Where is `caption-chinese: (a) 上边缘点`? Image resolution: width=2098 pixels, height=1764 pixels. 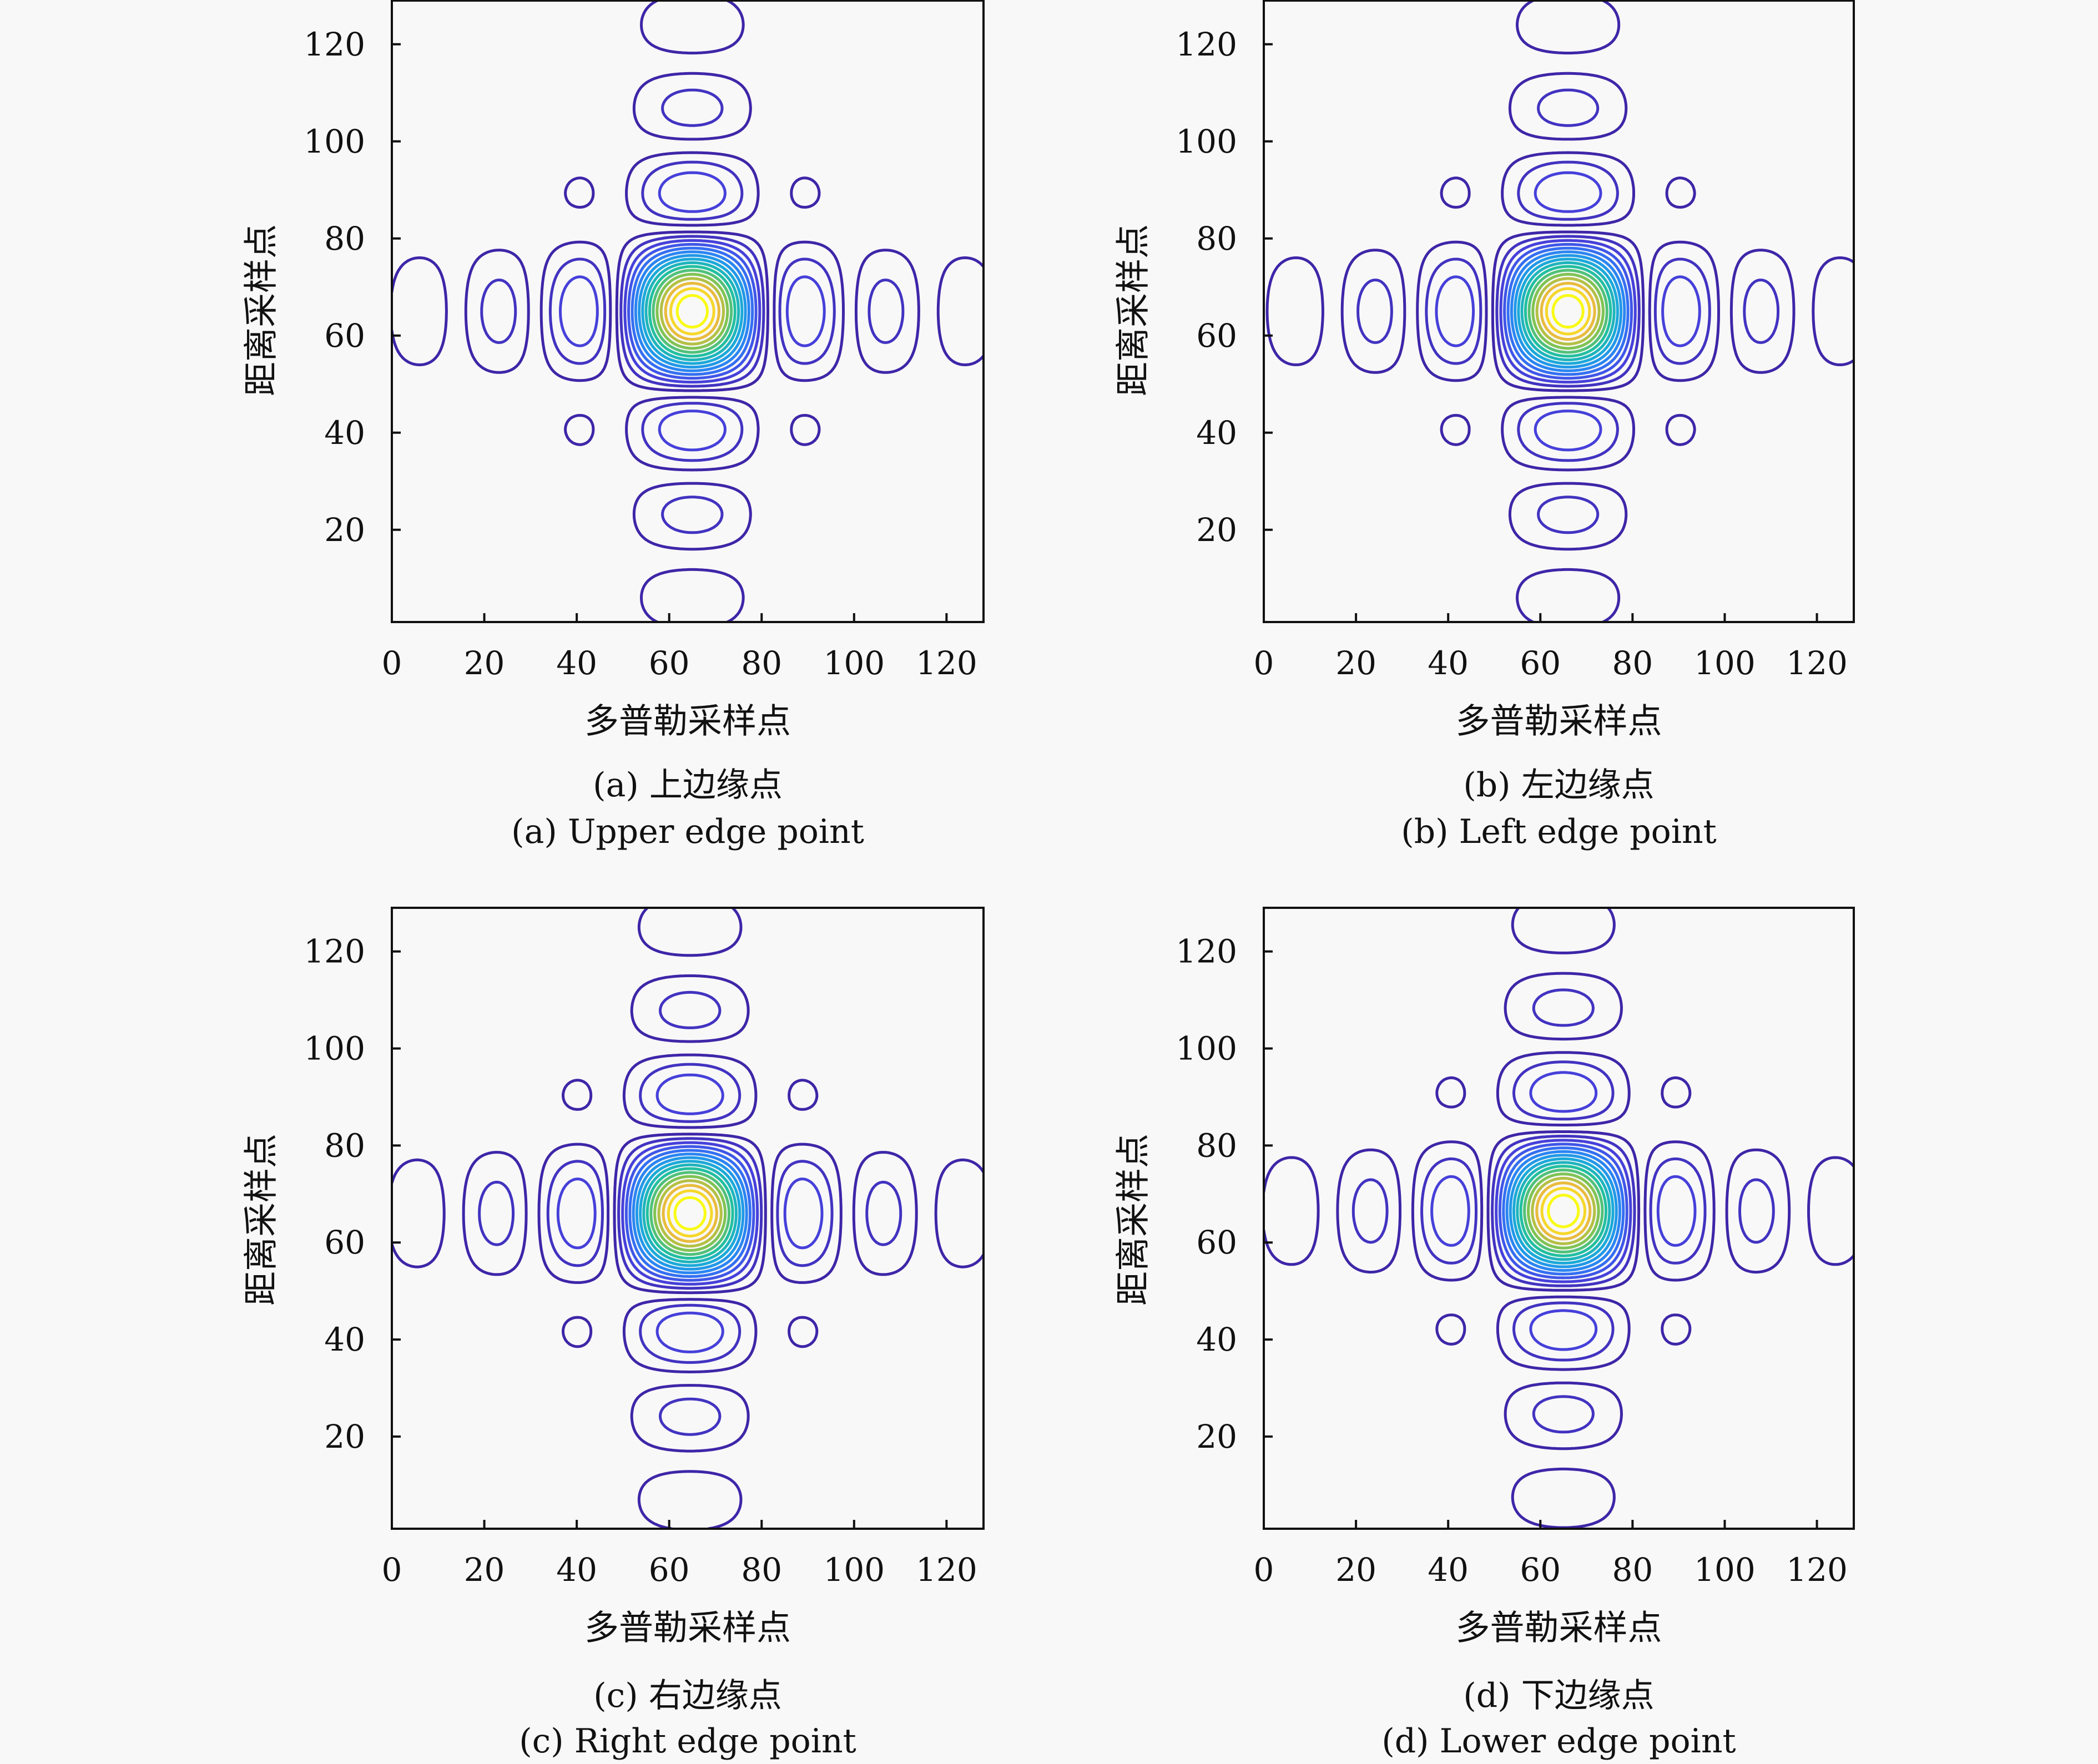
caption-chinese: (a) 上边缘点 is located at coordinates (688, 785).